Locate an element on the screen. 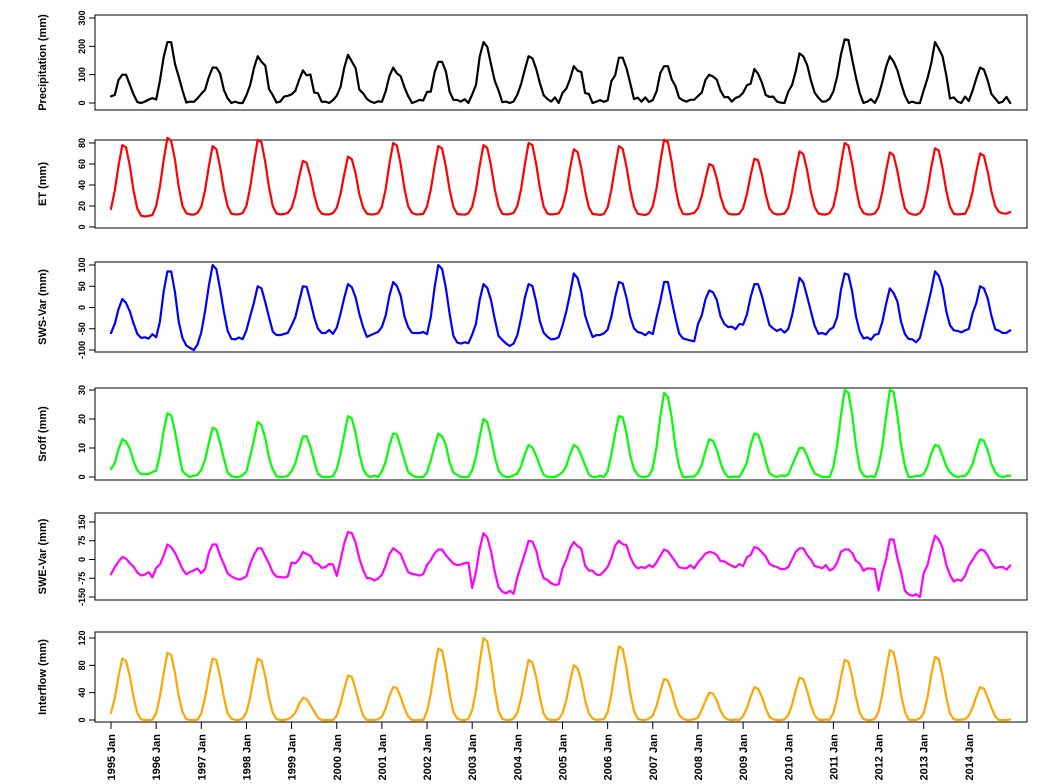  panel-6-frame is located at coordinates (561, 677).